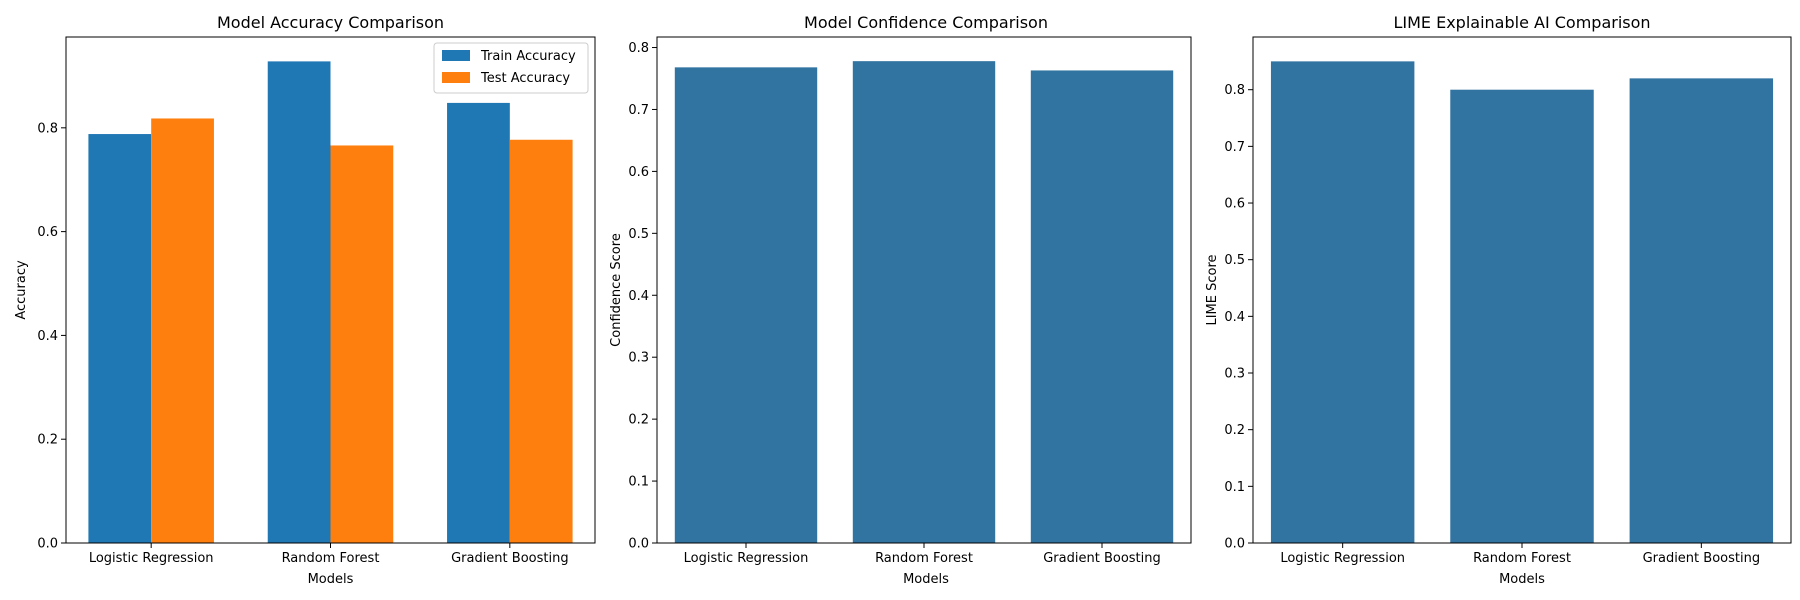  What do you see at coordinates (926, 22) in the screenshot?
I see `chart-title: Model Confidence Comparison` at bounding box center [926, 22].